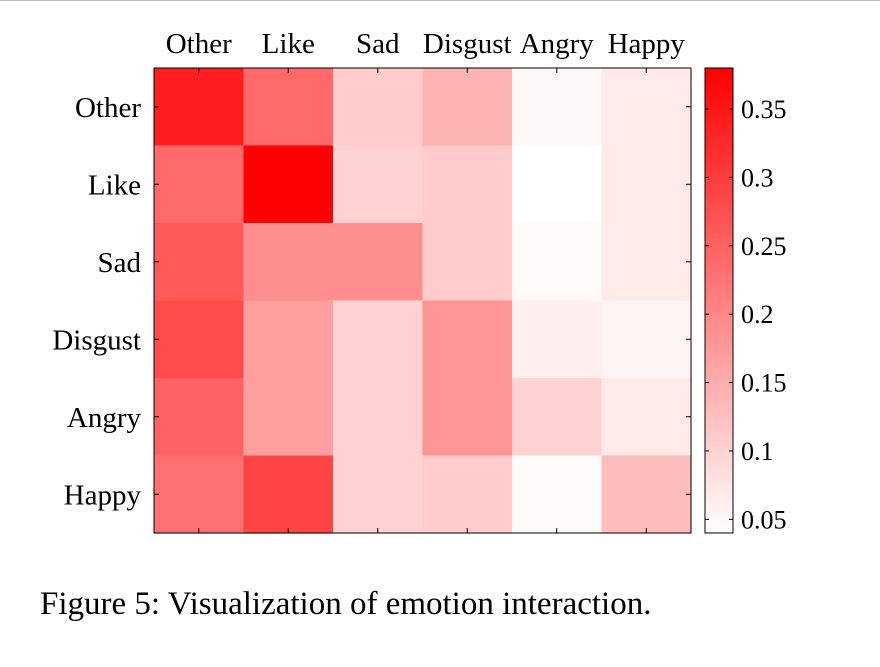  Describe the element at coordinates (757, 177) in the screenshot. I see `colorbar-tick-label: 0.3` at that location.